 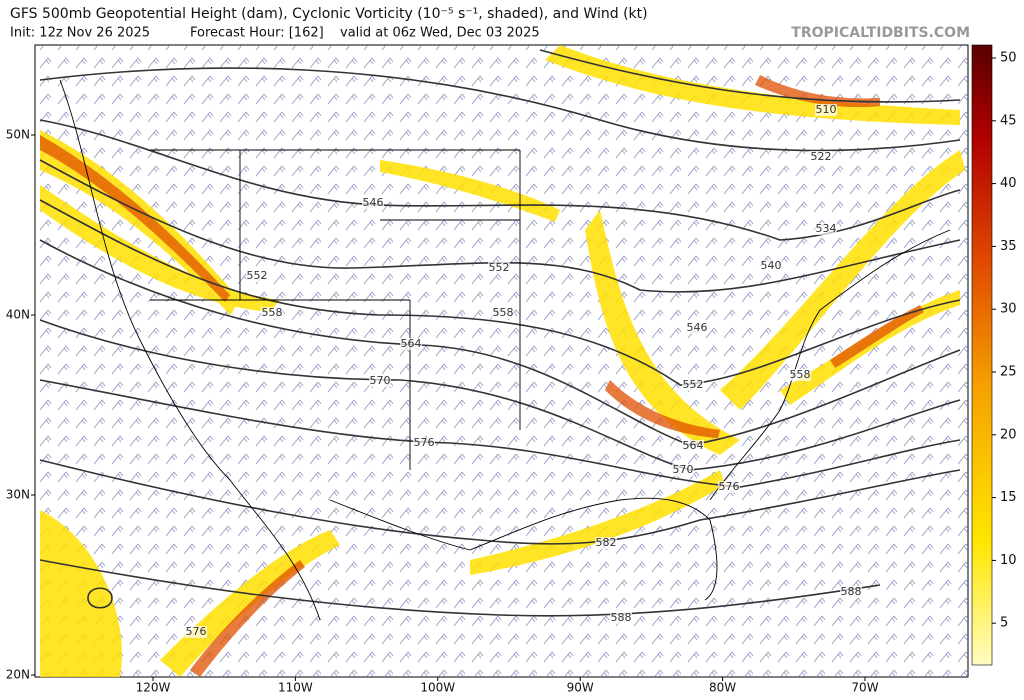 I want to click on lon-label: 70W, so click(x=864, y=688).